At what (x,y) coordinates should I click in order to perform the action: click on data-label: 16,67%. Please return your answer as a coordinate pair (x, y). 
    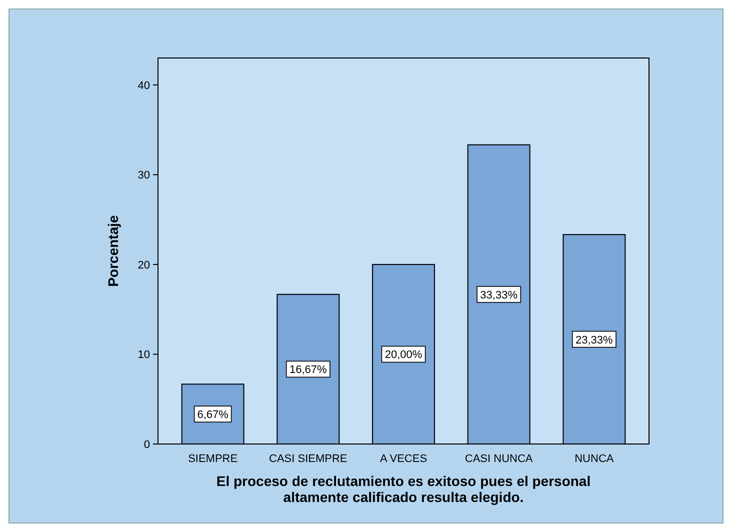
    Looking at the image, I should click on (309, 370).